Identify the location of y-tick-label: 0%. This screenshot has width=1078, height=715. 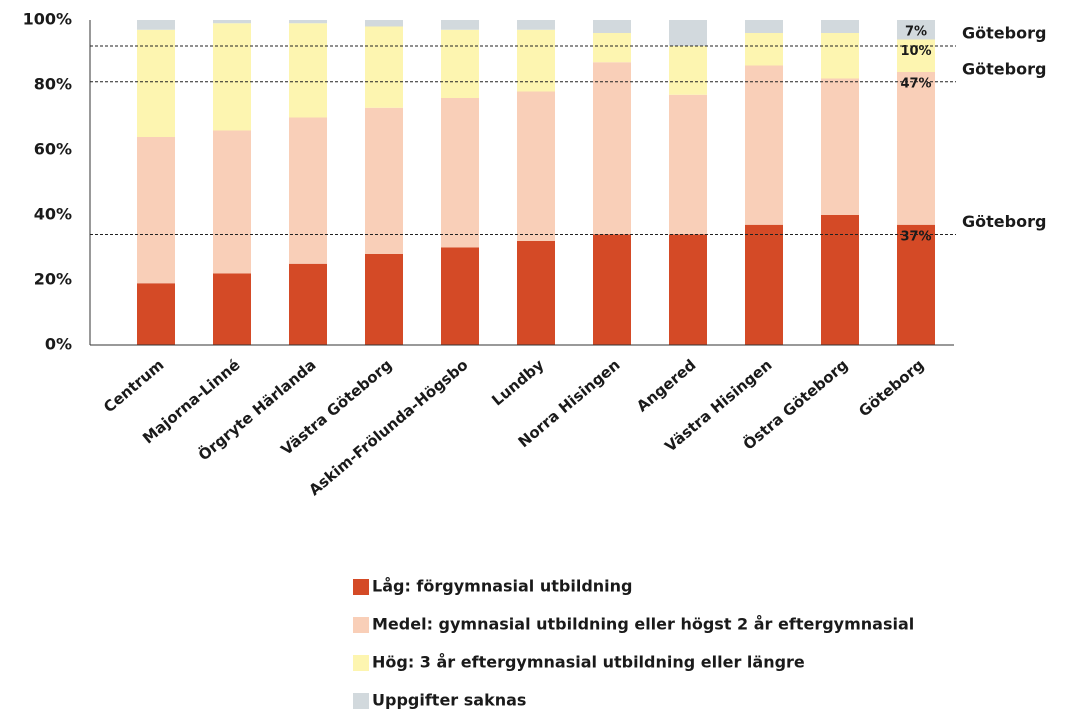
(58, 344).